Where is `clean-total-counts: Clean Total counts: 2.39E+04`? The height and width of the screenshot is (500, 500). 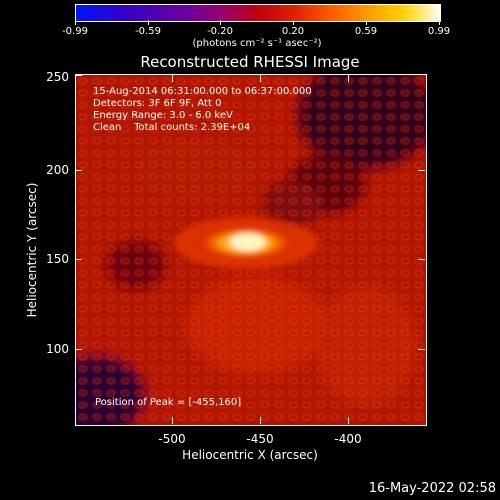 clean-total-counts: Clean Total counts: 2.39E+04 is located at coordinates (172, 127).